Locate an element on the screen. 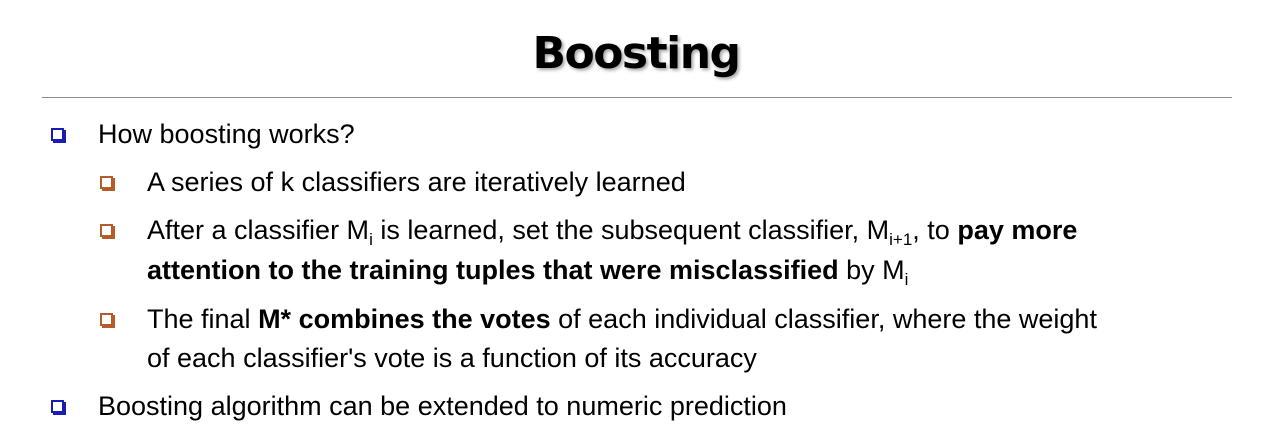  text-segment: by M is located at coordinates (871, 270).